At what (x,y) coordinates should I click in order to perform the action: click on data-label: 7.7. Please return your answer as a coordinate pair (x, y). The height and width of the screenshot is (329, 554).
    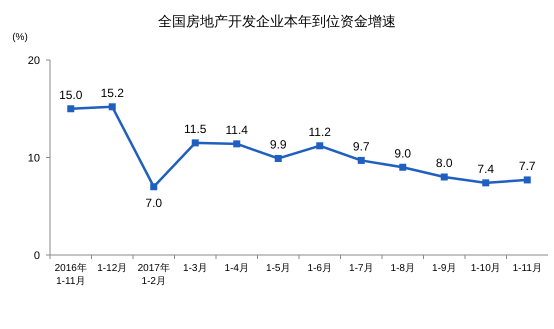
    Looking at the image, I should click on (527, 165).